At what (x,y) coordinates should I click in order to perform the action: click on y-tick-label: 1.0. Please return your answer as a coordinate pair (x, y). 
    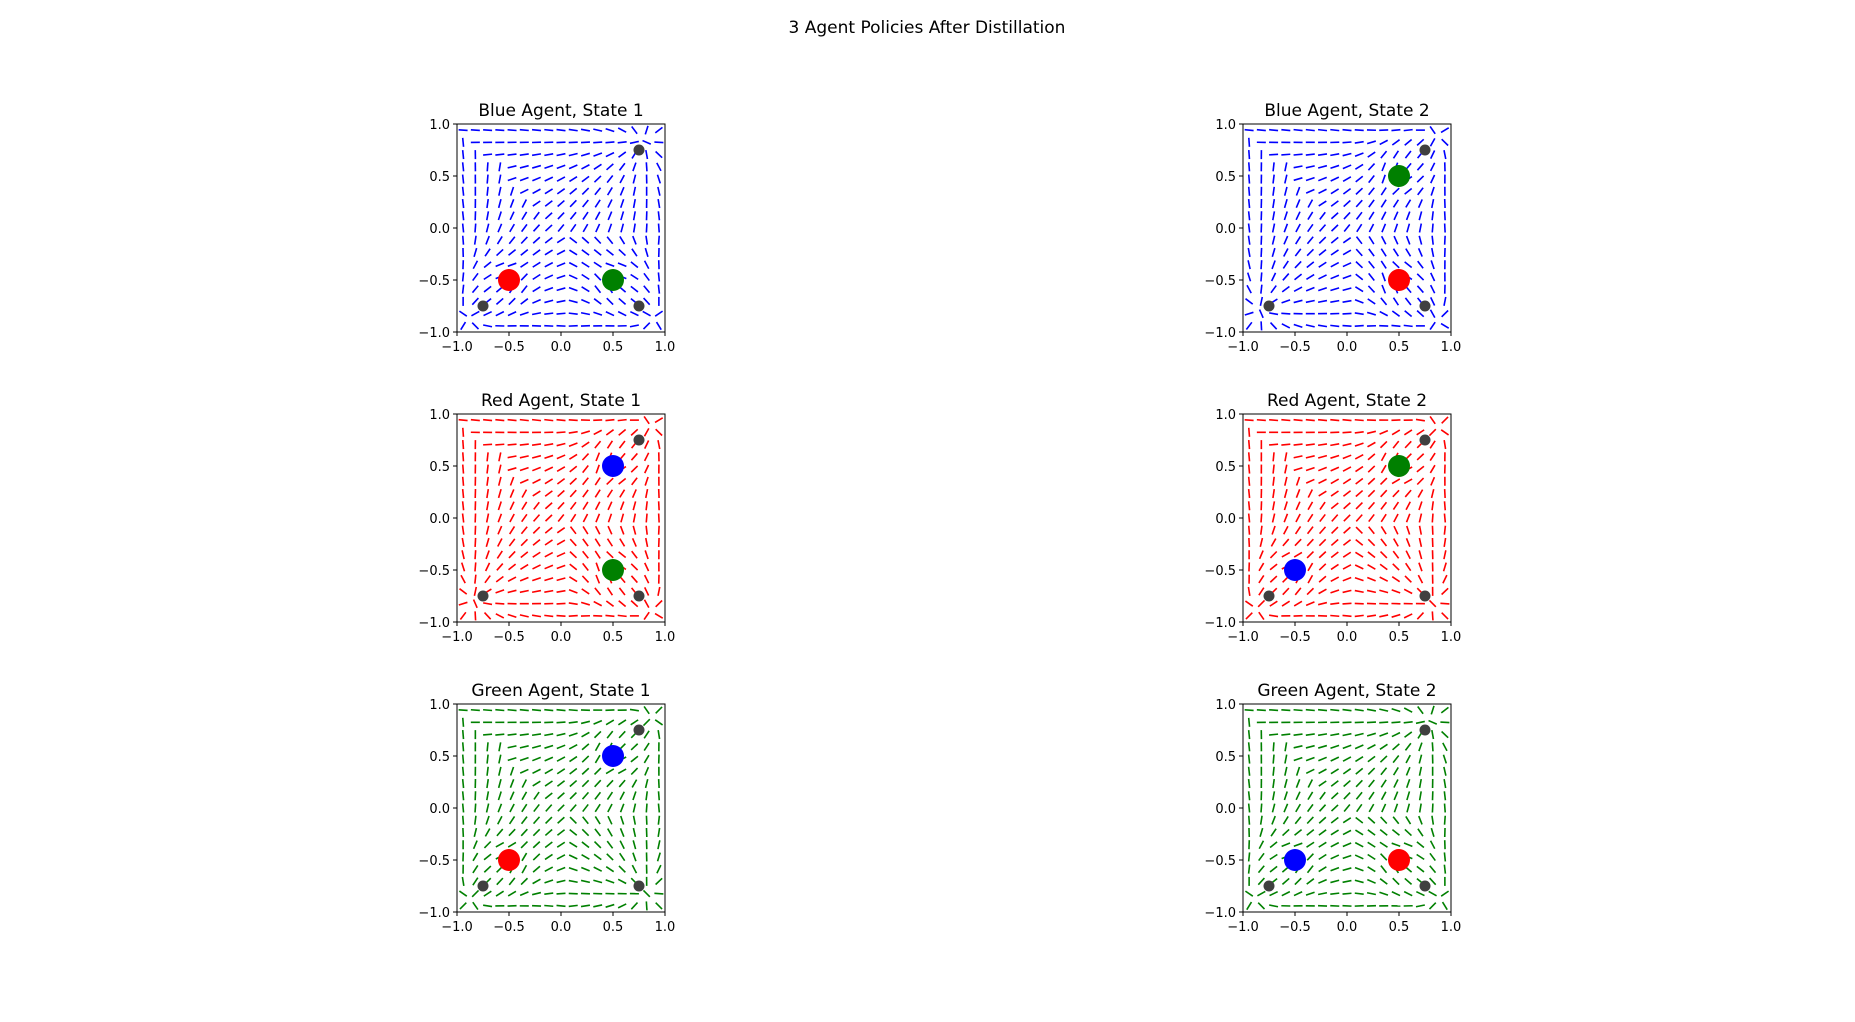
    Looking at the image, I should click on (439, 415).